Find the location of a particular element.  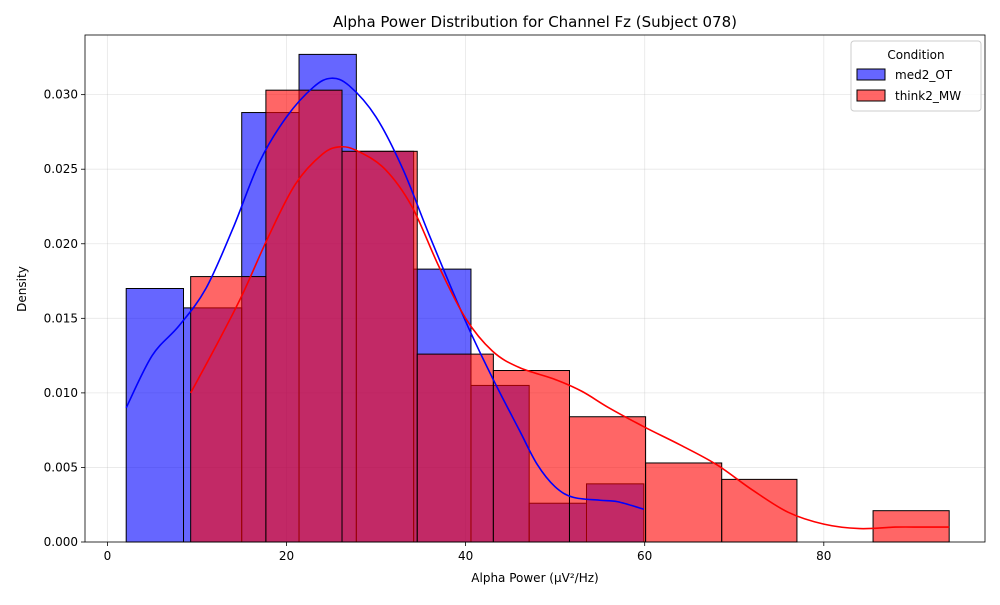

y-tick-label: 0.000 is located at coordinates (61, 542).